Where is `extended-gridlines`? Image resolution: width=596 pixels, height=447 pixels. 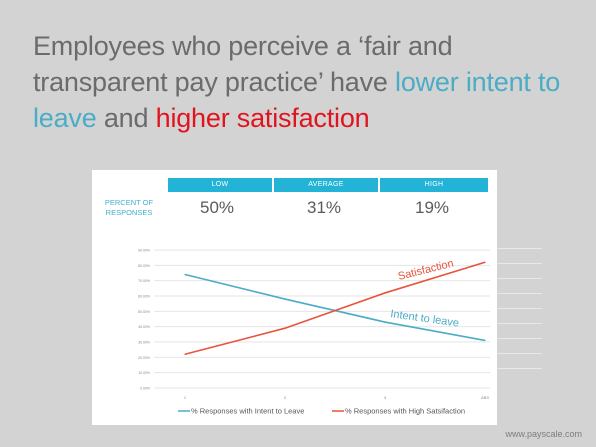
extended-gridlines is located at coordinates (519, 315).